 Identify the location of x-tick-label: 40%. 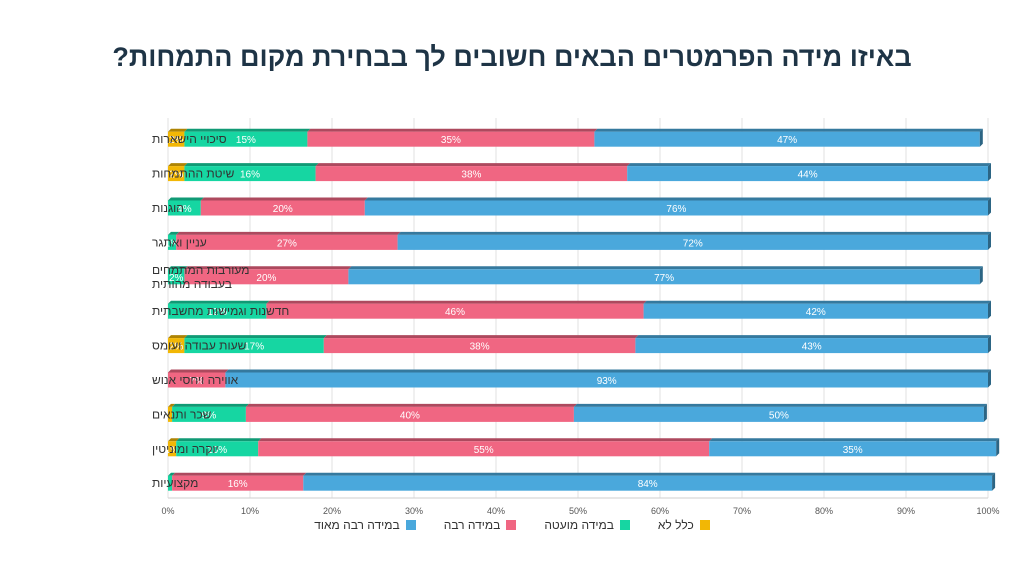
(496, 511).